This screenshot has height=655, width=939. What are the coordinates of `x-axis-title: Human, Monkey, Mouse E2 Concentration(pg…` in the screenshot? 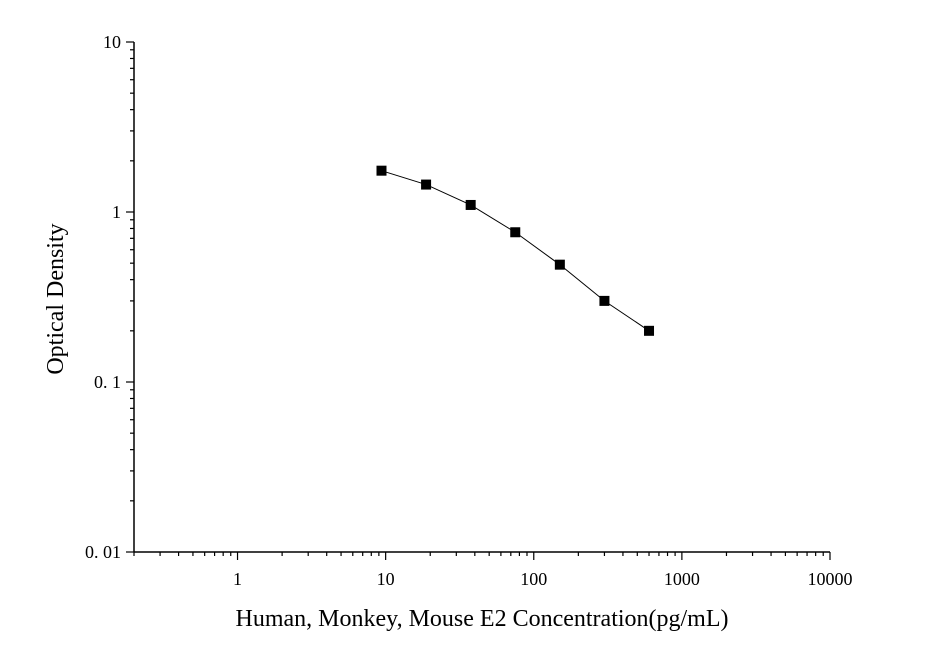 It's located at (481, 619).